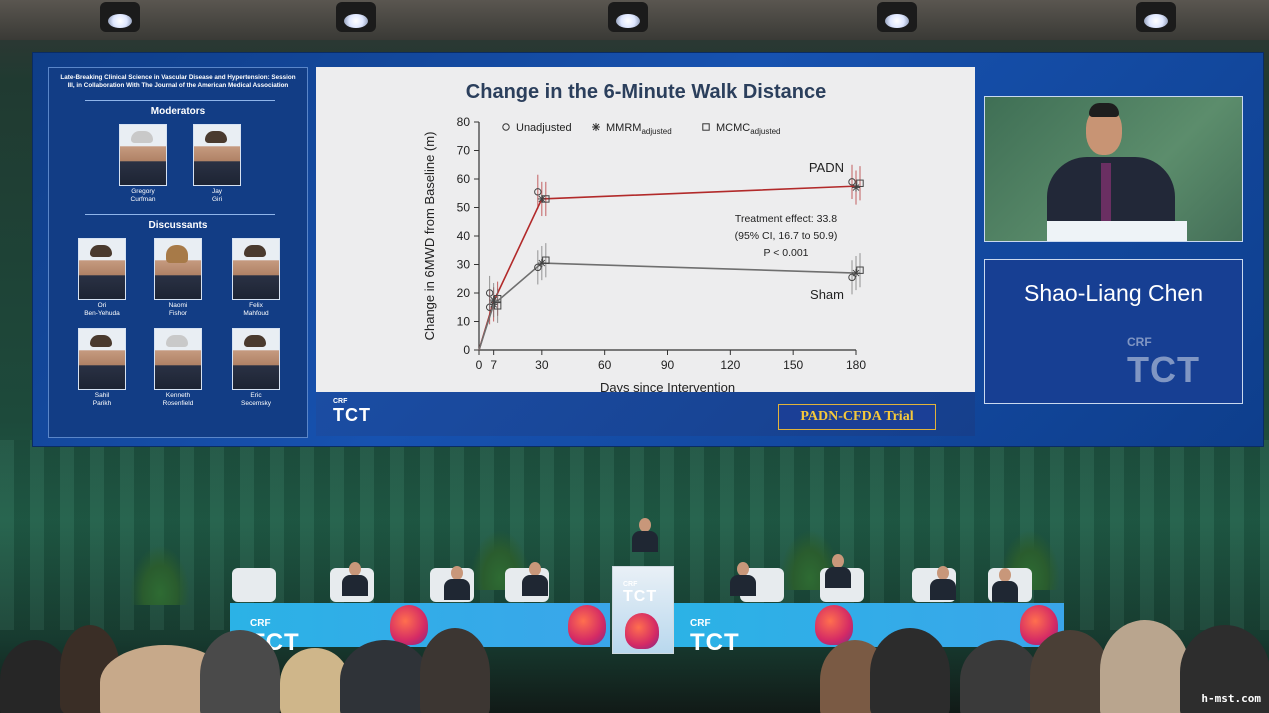  I want to click on x-tick-label: 150, so click(793, 365).